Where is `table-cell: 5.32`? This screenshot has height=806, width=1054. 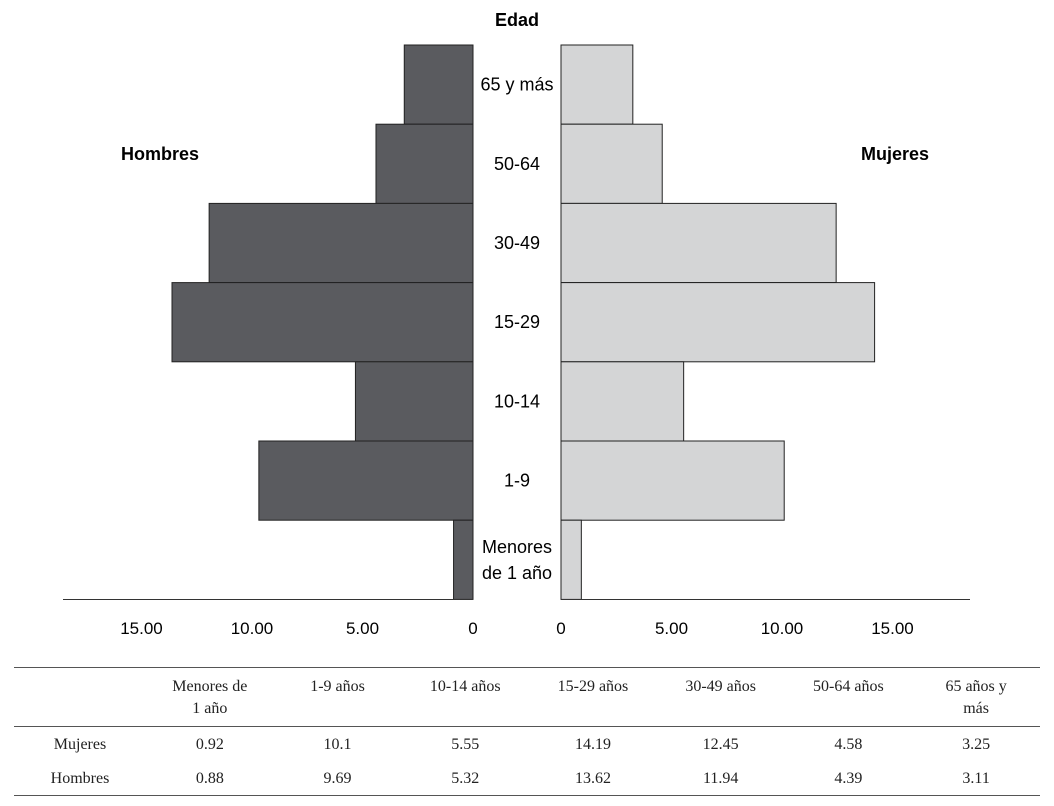 table-cell: 5.32 is located at coordinates (465, 778).